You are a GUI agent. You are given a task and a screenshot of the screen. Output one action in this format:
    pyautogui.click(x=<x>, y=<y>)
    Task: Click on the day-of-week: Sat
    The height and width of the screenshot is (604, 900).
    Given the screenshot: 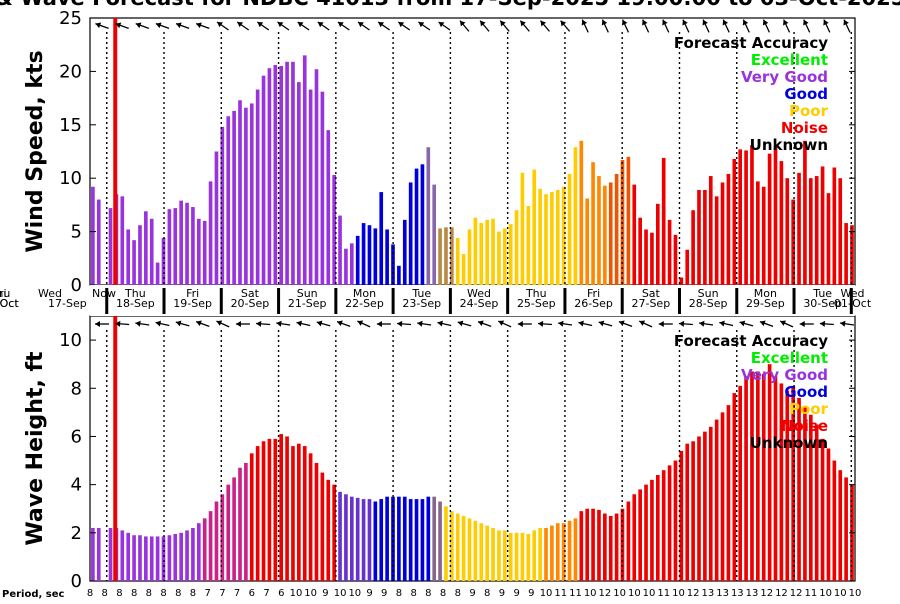 What is the action you would take?
    pyautogui.click(x=651, y=293)
    